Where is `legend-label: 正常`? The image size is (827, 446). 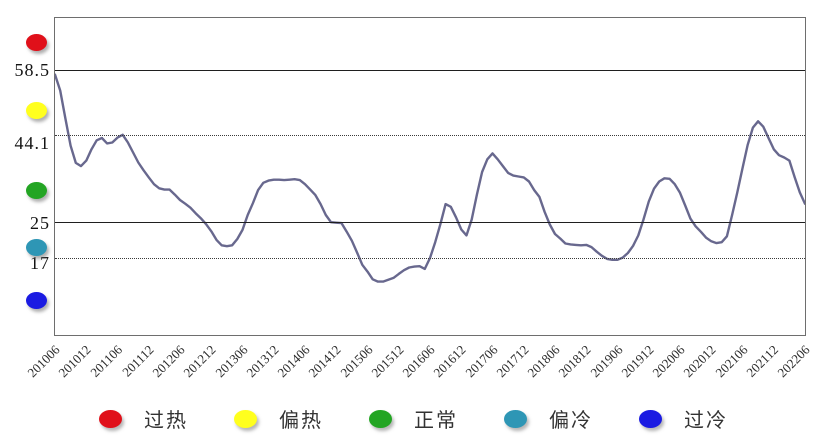 legend-label: 正常 is located at coordinates (436, 421).